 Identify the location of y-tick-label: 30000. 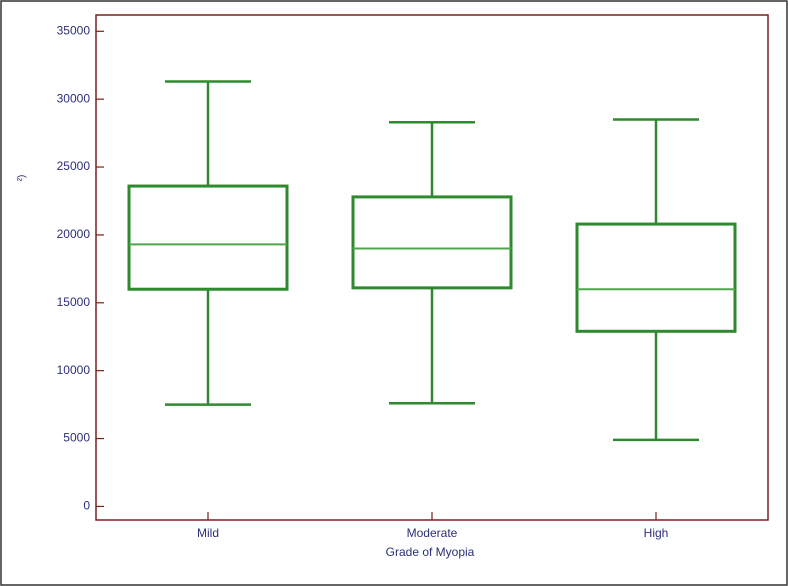
(74, 98).